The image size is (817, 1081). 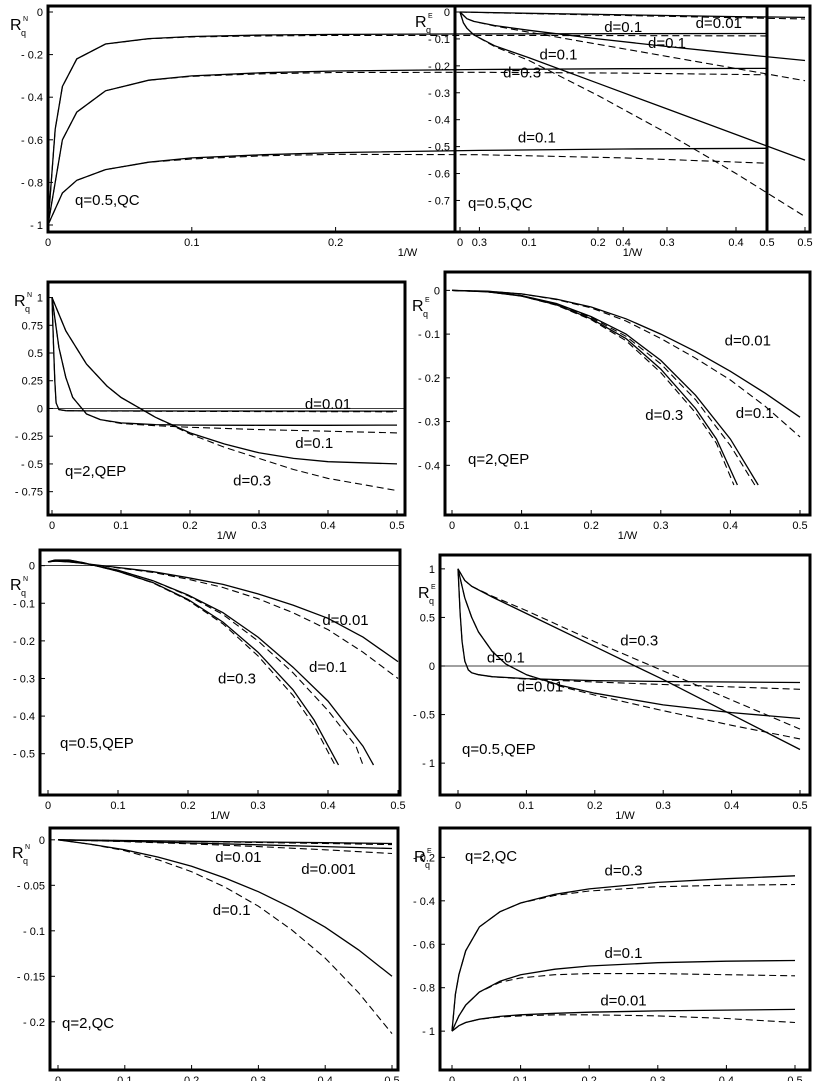 I want to click on y-tick-label: - 0.75, so click(x=29, y=493).